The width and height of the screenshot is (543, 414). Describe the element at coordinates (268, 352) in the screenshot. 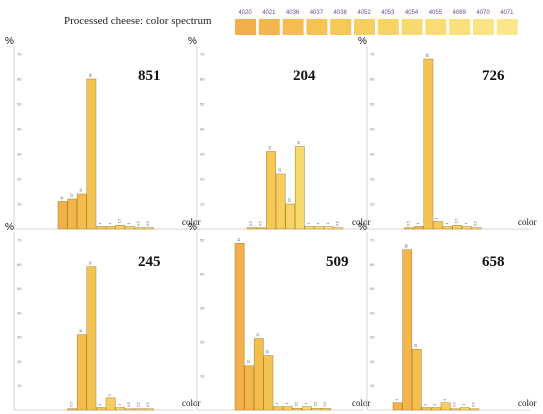

I see `bar-value-label: 16` at that location.